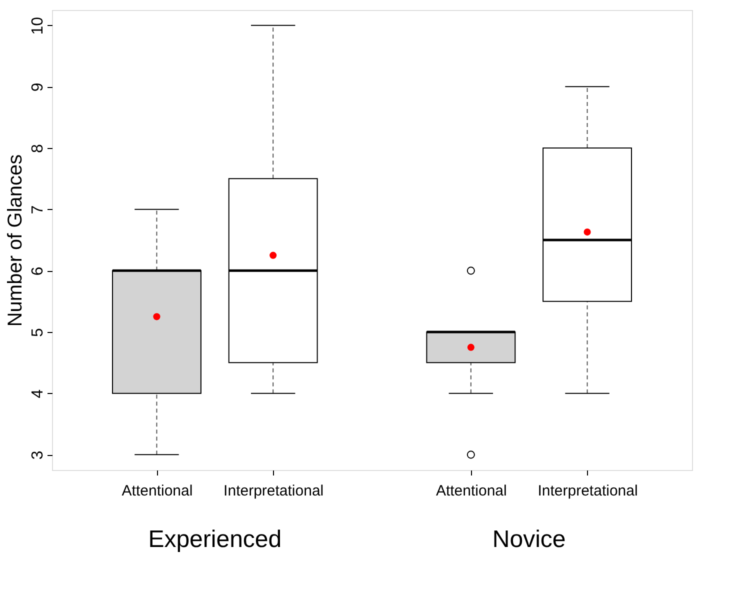 Image resolution: width=750 pixels, height=590 pixels. Describe the element at coordinates (38, 271) in the screenshot. I see `y-tick-label: 6` at that location.